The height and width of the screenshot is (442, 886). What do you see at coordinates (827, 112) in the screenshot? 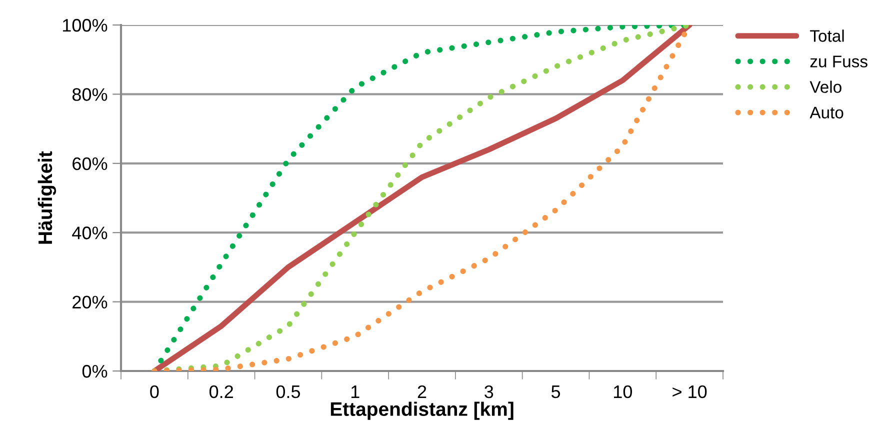
I see `legend-label: Auto` at bounding box center [827, 112].